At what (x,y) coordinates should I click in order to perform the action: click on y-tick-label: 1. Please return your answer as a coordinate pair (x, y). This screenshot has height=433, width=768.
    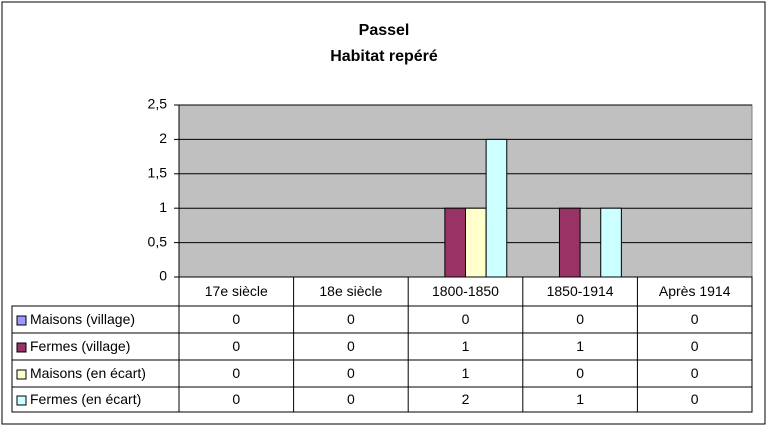
    Looking at the image, I should click on (163, 207).